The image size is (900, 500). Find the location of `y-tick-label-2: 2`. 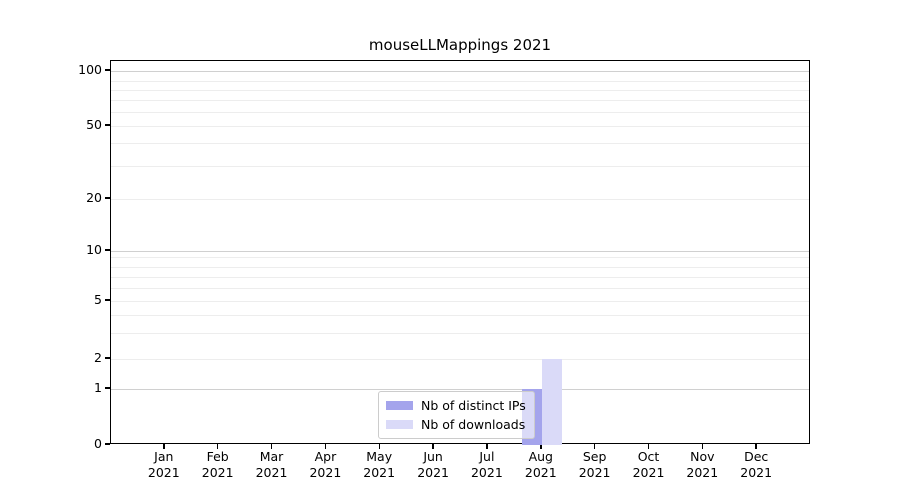

y-tick-label-2: 2 is located at coordinates (98, 357).